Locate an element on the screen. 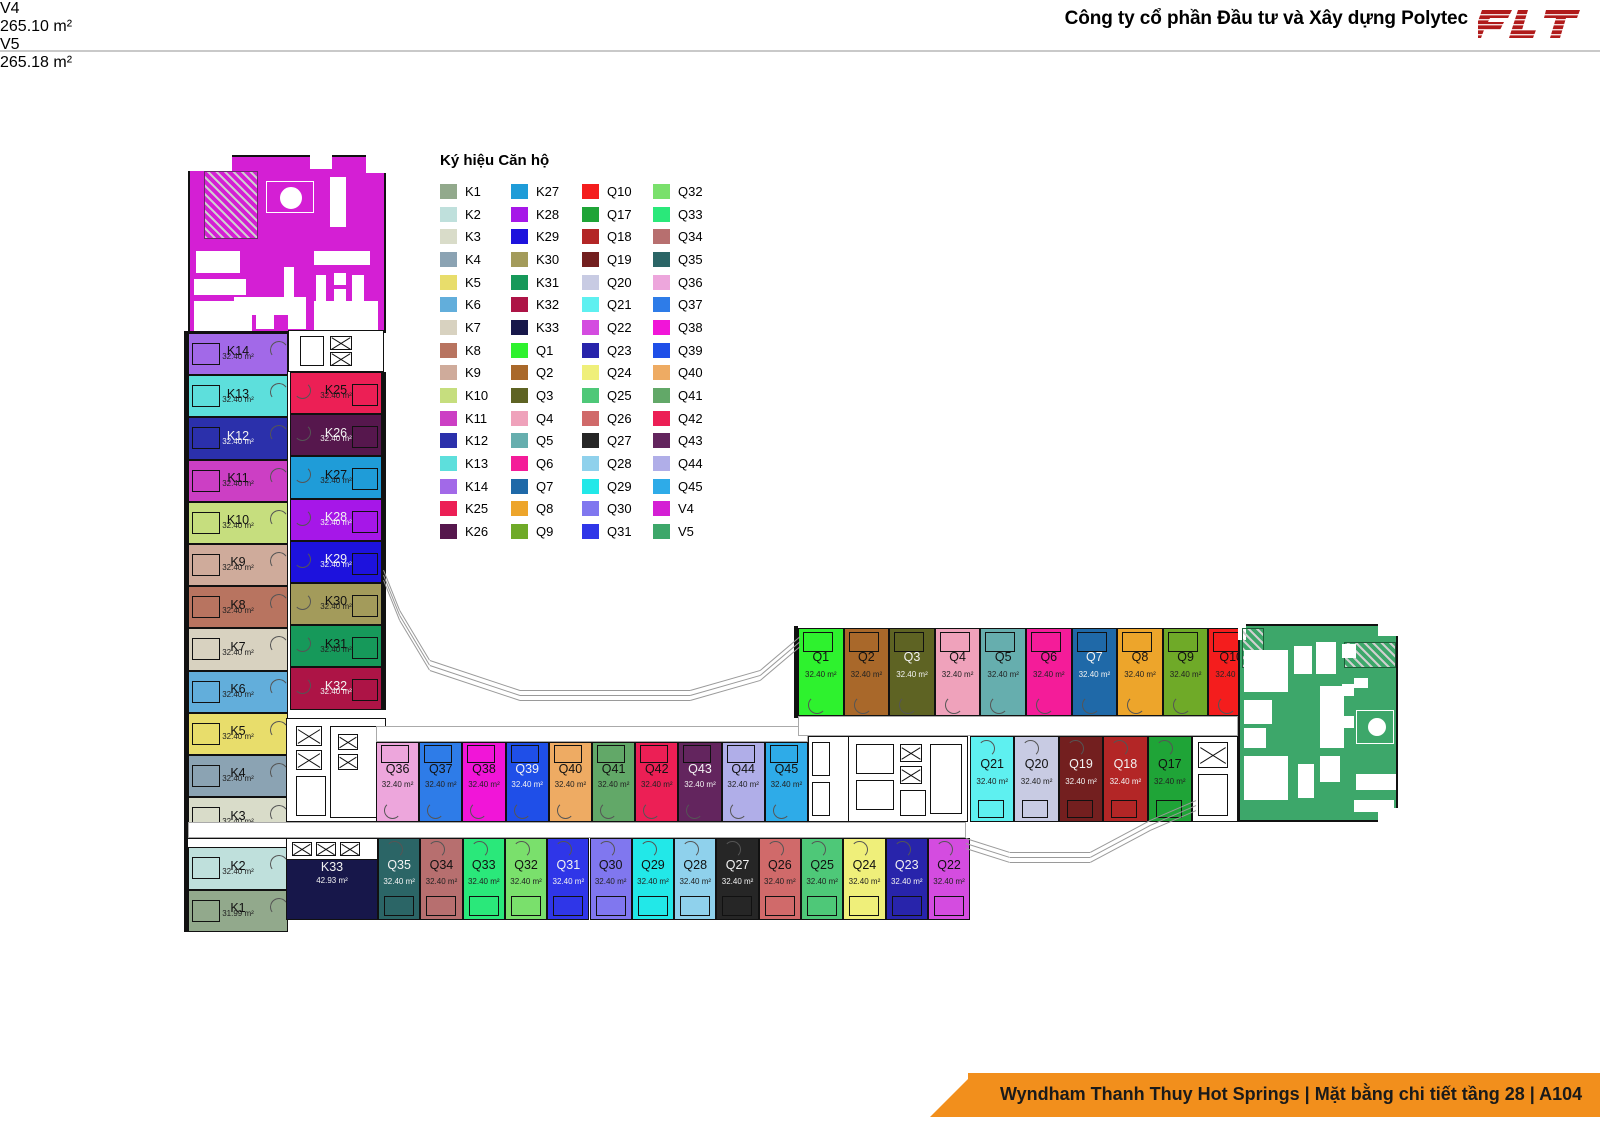 The width and height of the screenshot is (1600, 1132). legend-item-q3: Q3 is located at coordinates (546, 395).